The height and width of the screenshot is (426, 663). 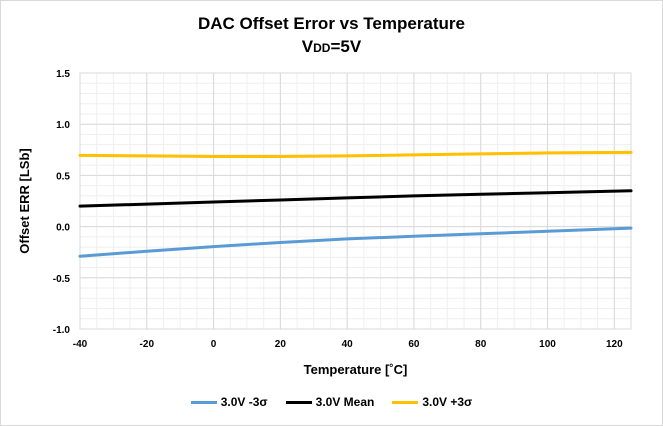 What do you see at coordinates (414, 344) in the screenshot?
I see `x-tick-label: 60` at bounding box center [414, 344].